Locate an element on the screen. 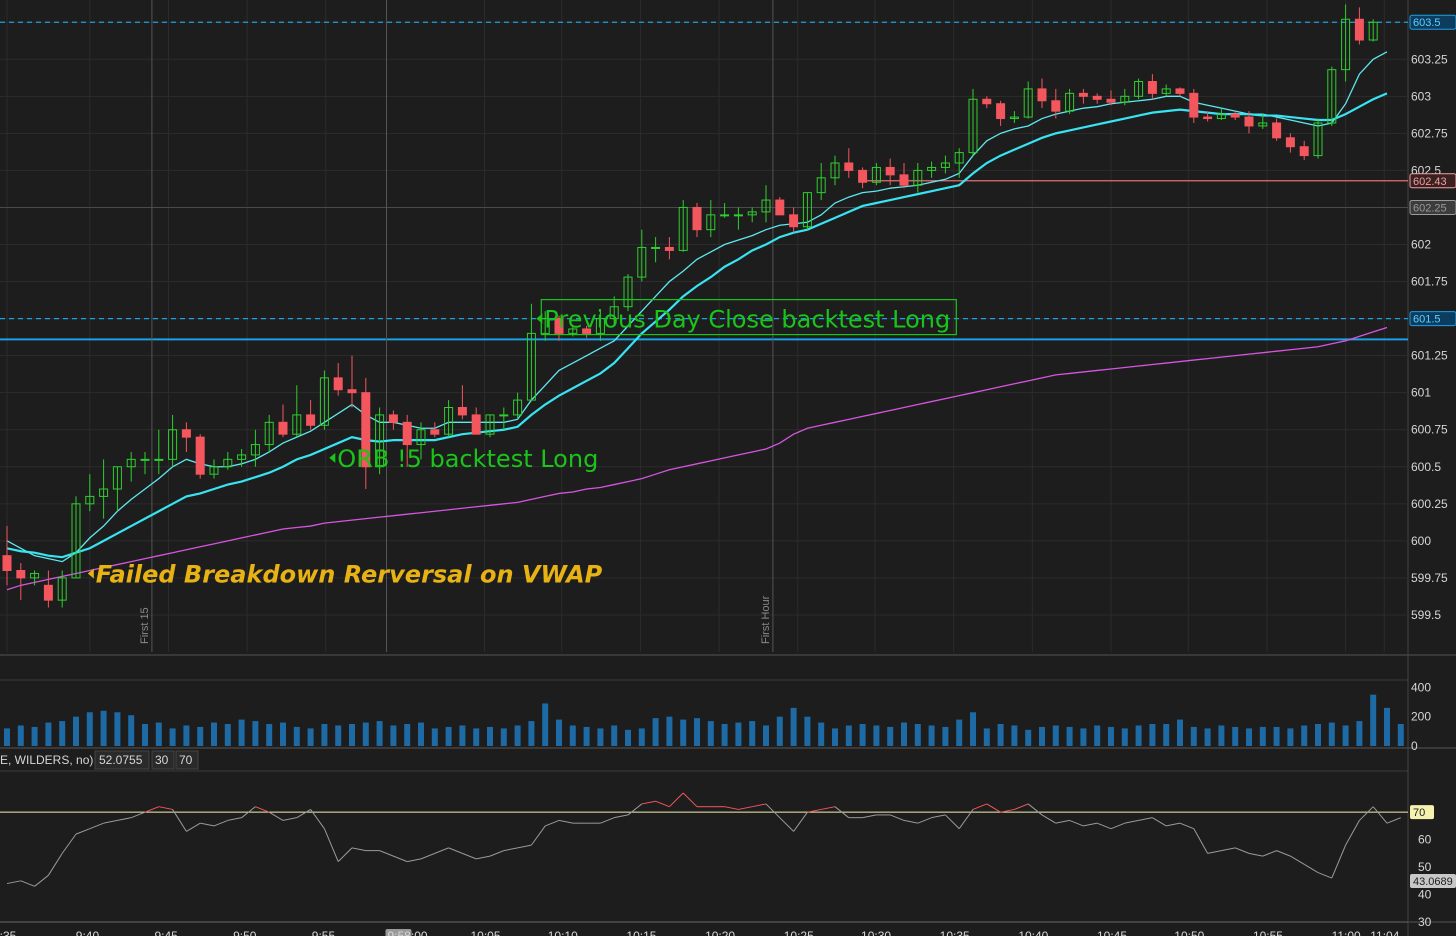  volume-tick-label: 200 is located at coordinates (1421, 717).